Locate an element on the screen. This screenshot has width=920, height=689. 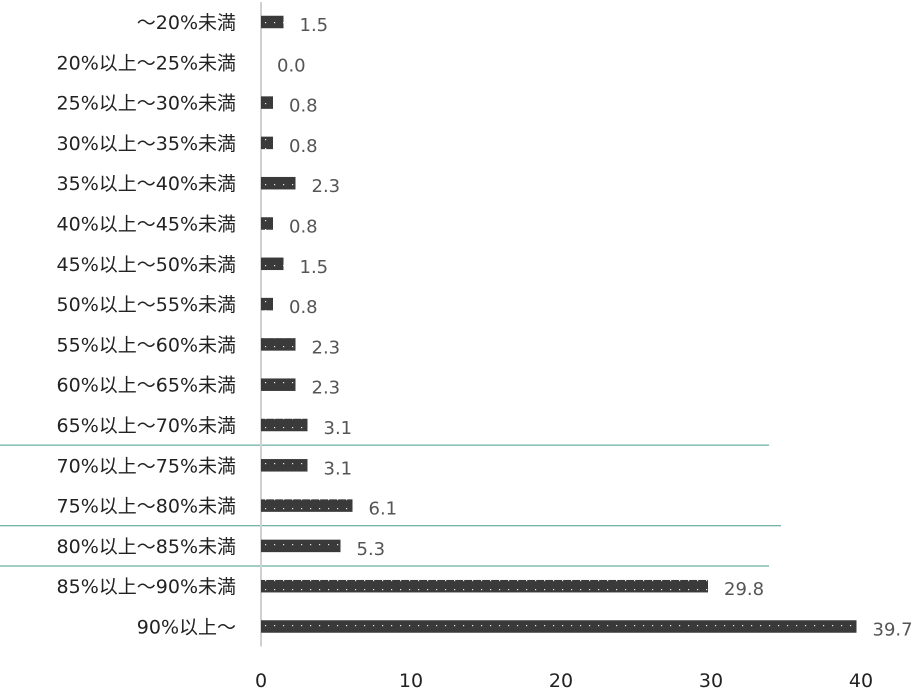
x-tick-label: 10 is located at coordinates (411, 679).